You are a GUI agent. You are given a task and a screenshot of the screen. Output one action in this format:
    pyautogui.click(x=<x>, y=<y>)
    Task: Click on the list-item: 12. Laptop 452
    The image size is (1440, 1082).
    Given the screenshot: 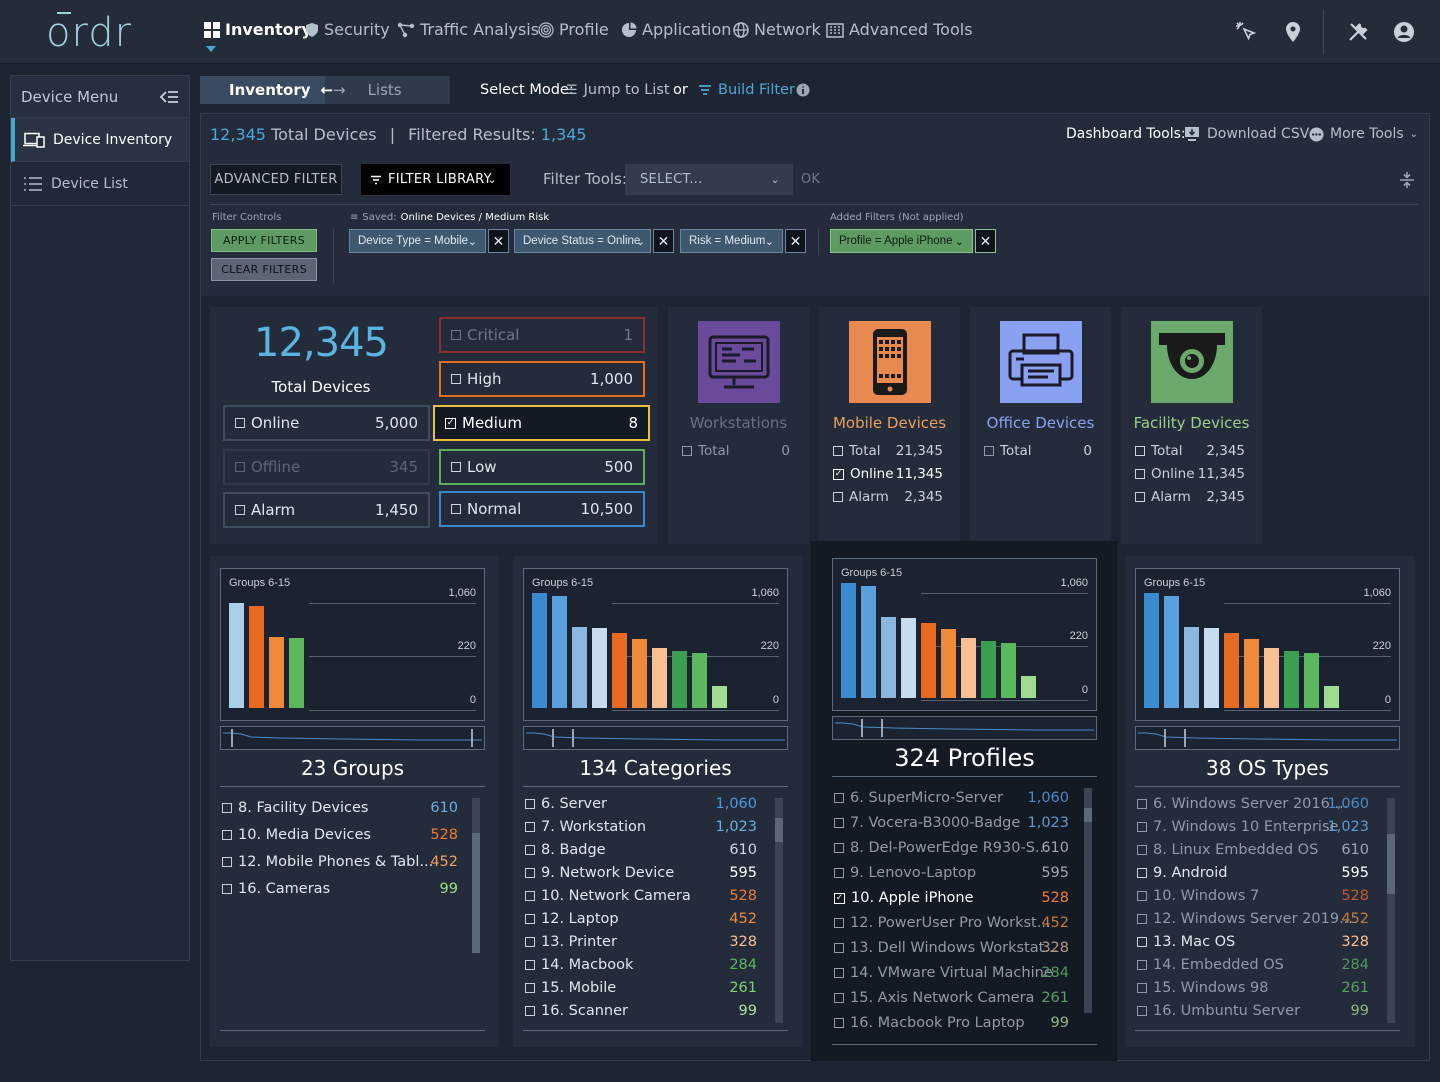 What is the action you would take?
    pyautogui.click(x=641, y=919)
    